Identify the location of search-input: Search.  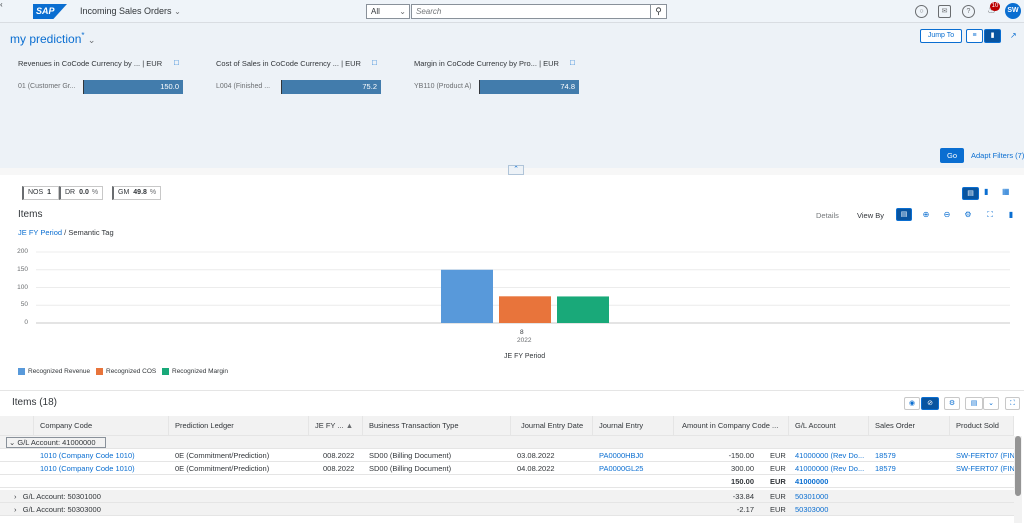
(531, 11).